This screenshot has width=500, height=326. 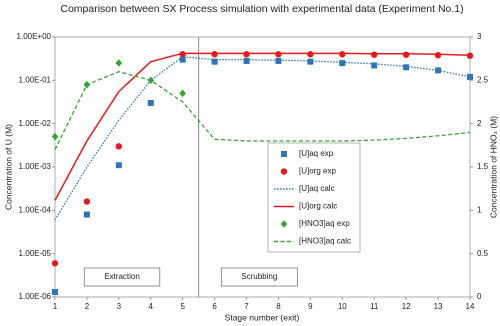 I want to click on x-tick-label: 12, so click(x=406, y=306).